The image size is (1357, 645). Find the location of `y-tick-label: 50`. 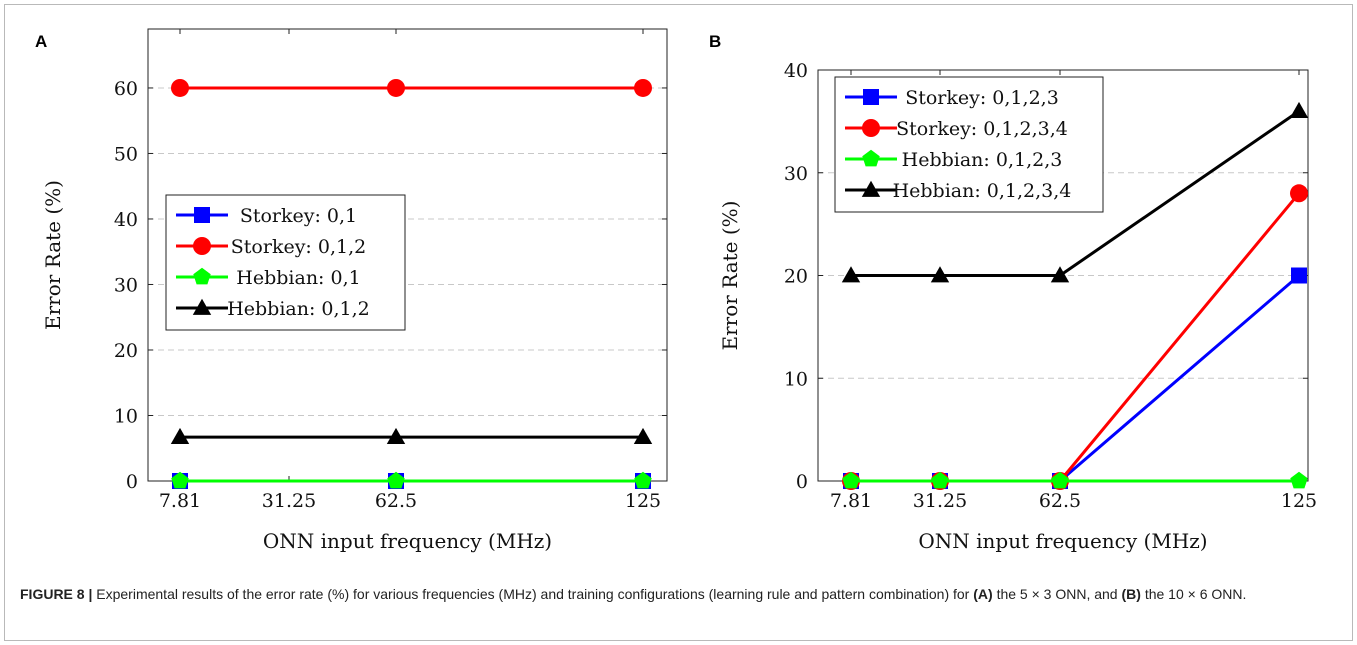

y-tick-label: 50 is located at coordinates (126, 154).